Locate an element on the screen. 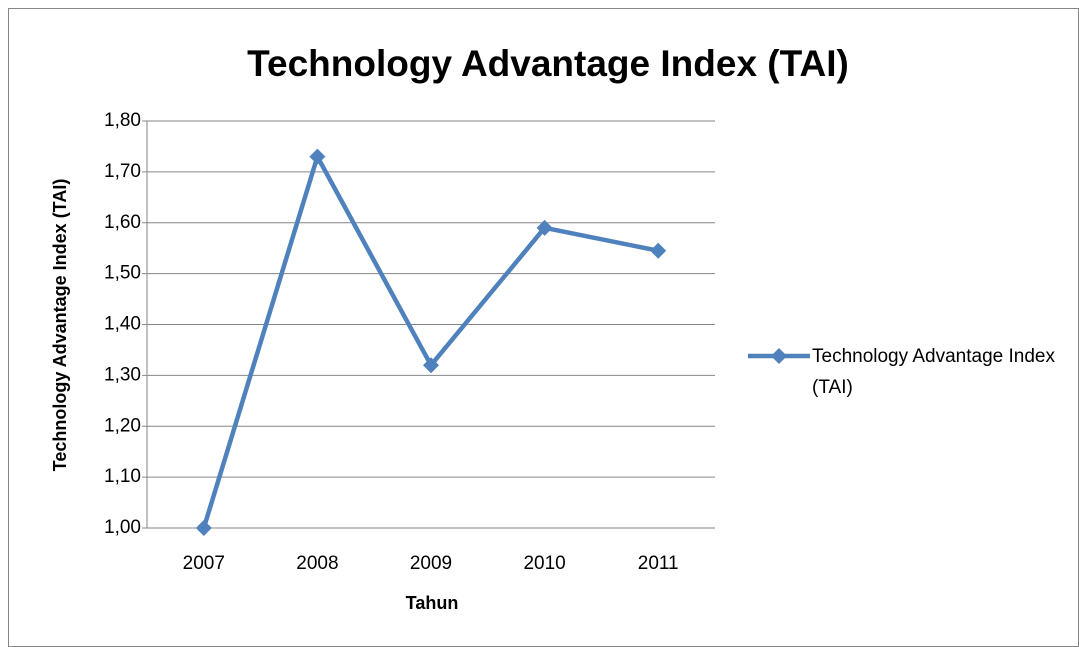 The width and height of the screenshot is (1079, 647). y-tick-label: 1,80 is located at coordinates (122, 120).